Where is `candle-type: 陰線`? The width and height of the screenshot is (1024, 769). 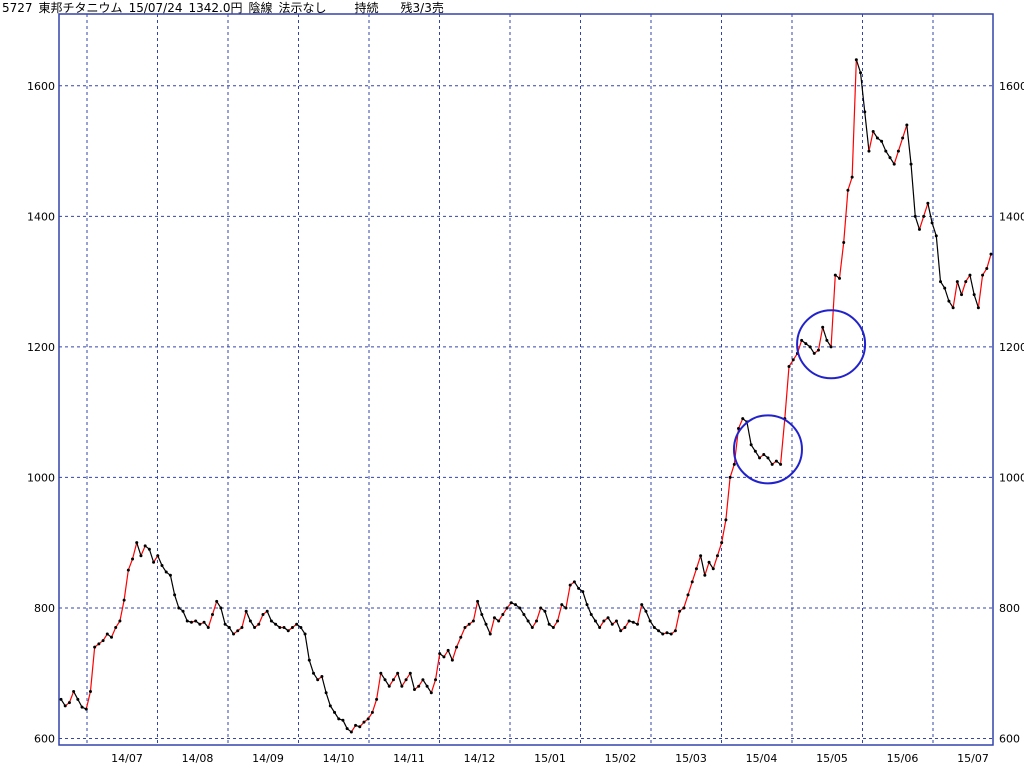
candle-type: 陰線 is located at coordinates (260, 8).